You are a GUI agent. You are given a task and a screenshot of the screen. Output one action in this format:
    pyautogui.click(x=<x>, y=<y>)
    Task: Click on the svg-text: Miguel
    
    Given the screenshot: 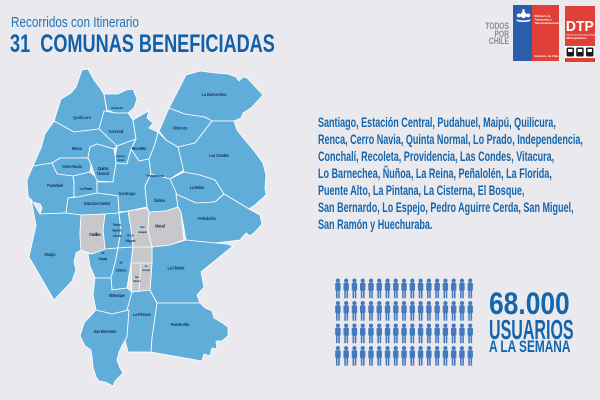 What is the action you would take?
    pyautogui.click(x=131, y=241)
    